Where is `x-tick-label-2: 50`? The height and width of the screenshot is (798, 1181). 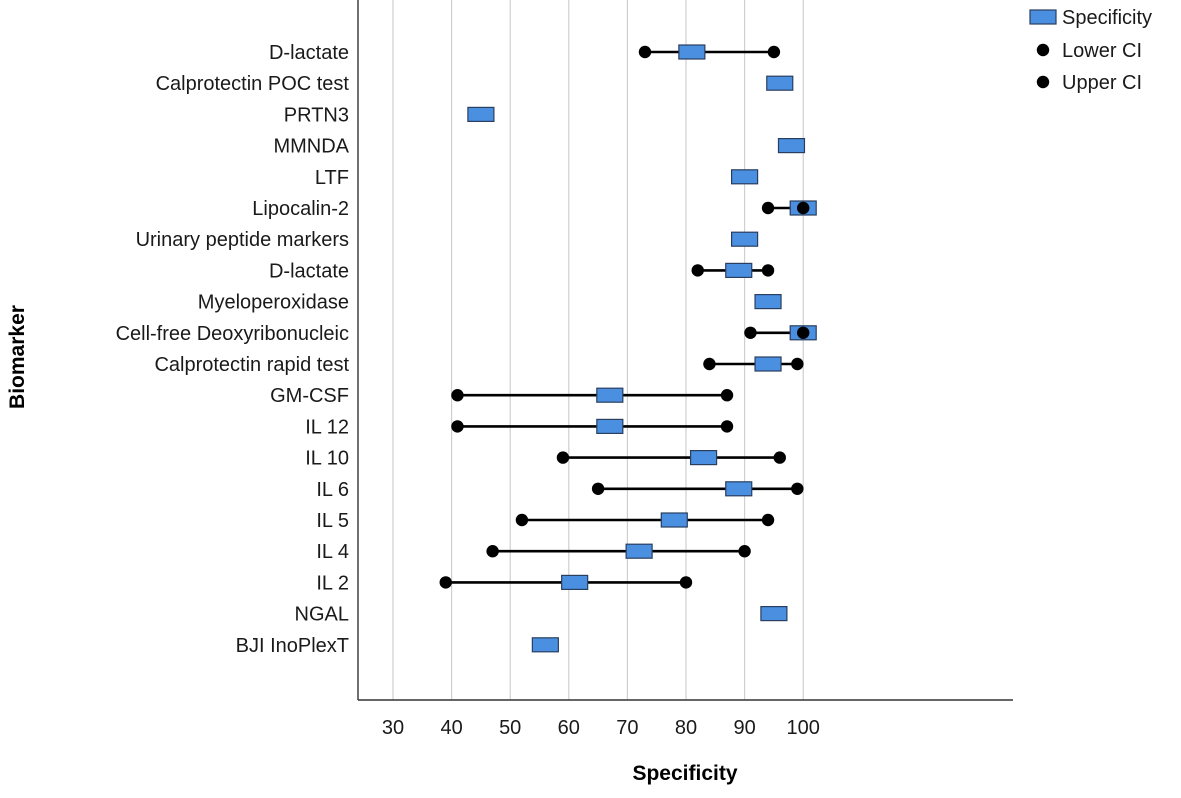
x-tick-label-2: 50 is located at coordinates (510, 728).